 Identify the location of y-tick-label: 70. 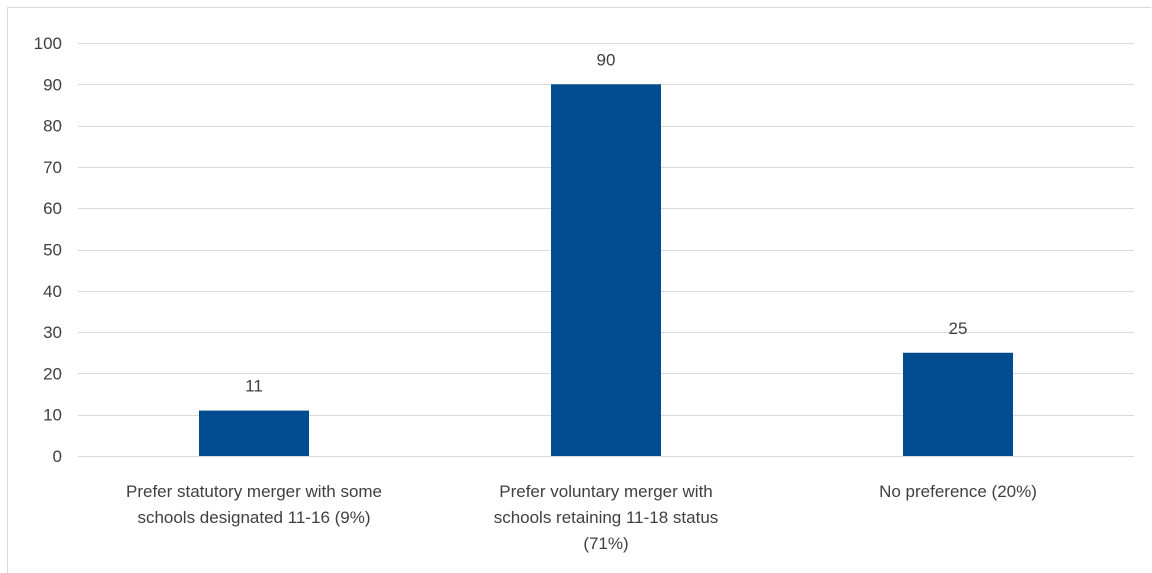
(52, 167).